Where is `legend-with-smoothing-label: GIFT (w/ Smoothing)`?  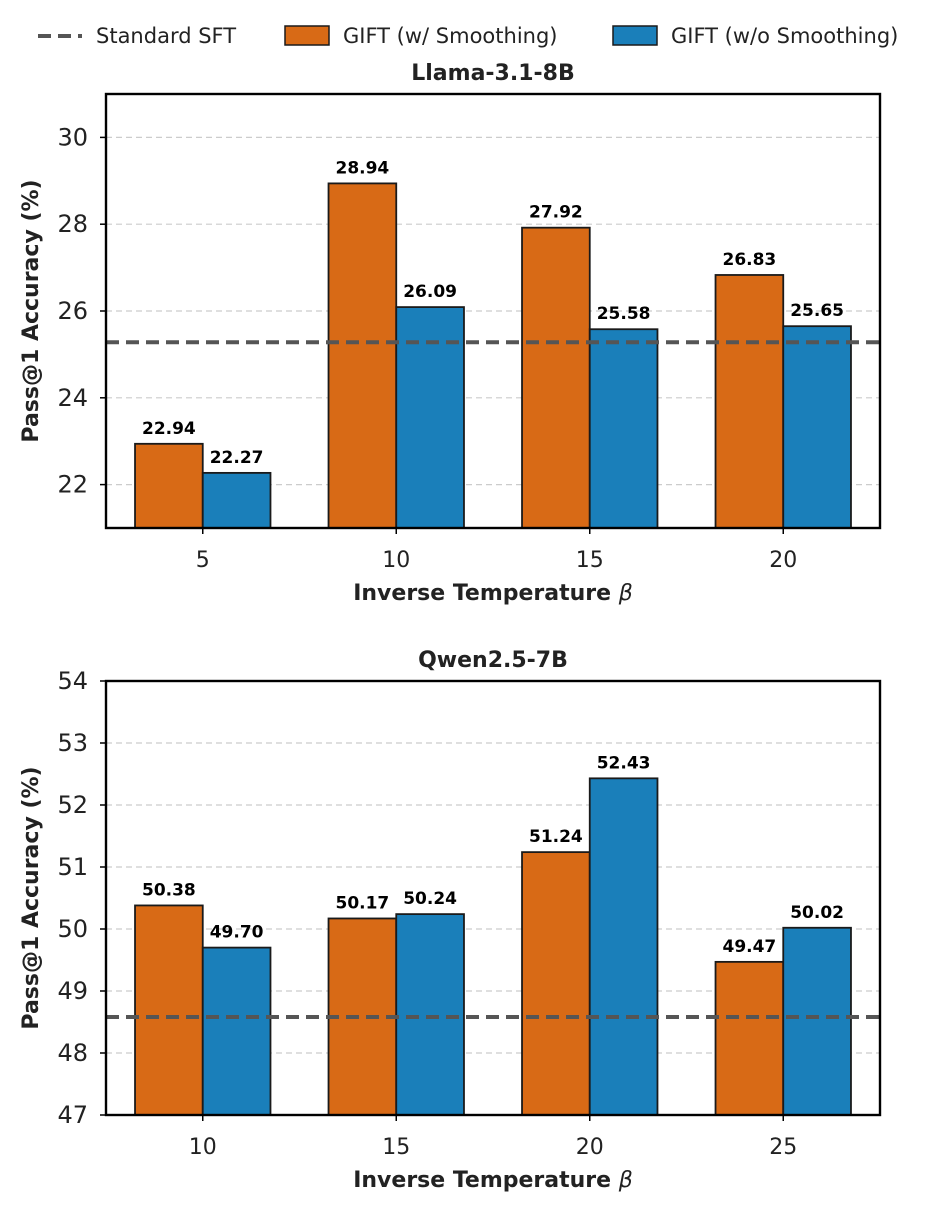
legend-with-smoothing-label: GIFT (w/ Smoothing) is located at coordinates (450, 36).